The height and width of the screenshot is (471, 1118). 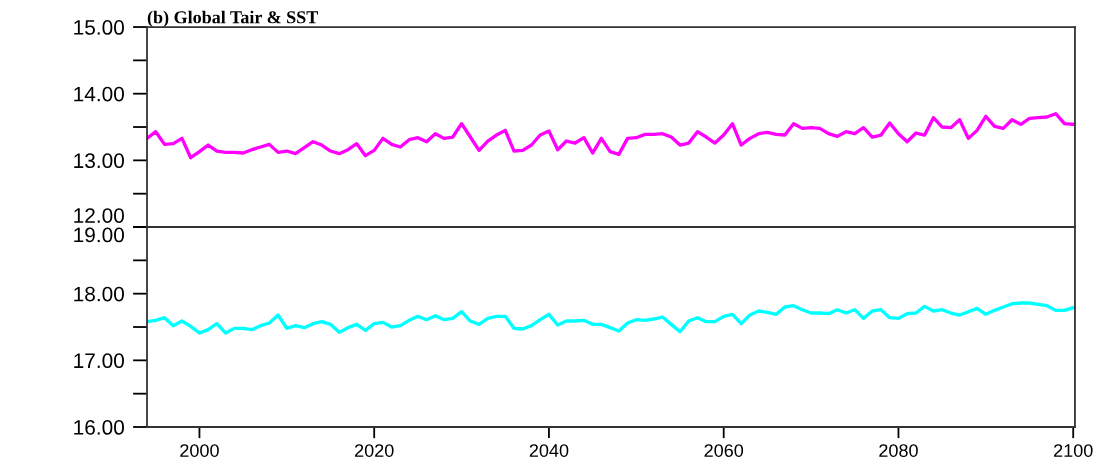 What do you see at coordinates (724, 450) in the screenshot?
I see `x-tick-label: 2060` at bounding box center [724, 450].